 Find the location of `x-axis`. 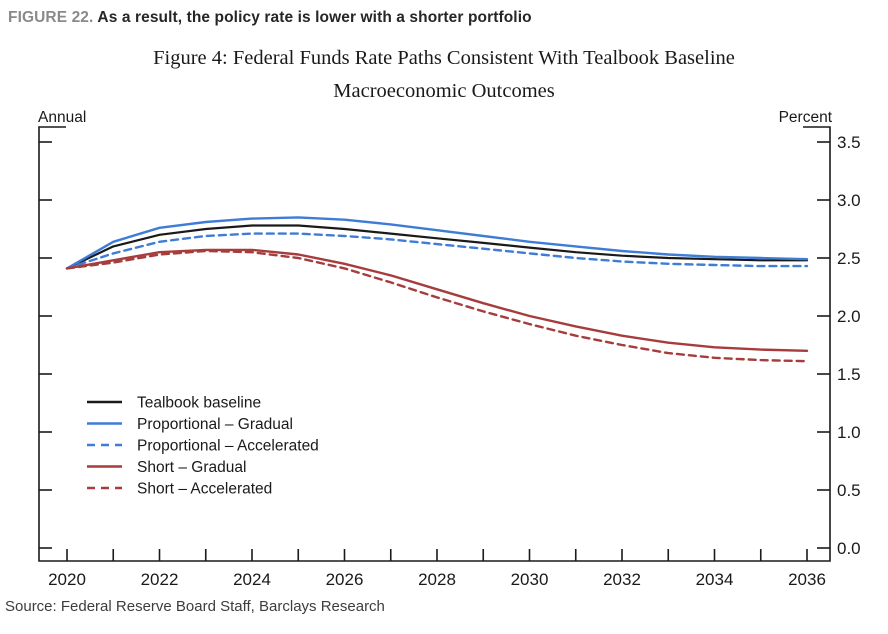

x-axis is located at coordinates (437, 555).